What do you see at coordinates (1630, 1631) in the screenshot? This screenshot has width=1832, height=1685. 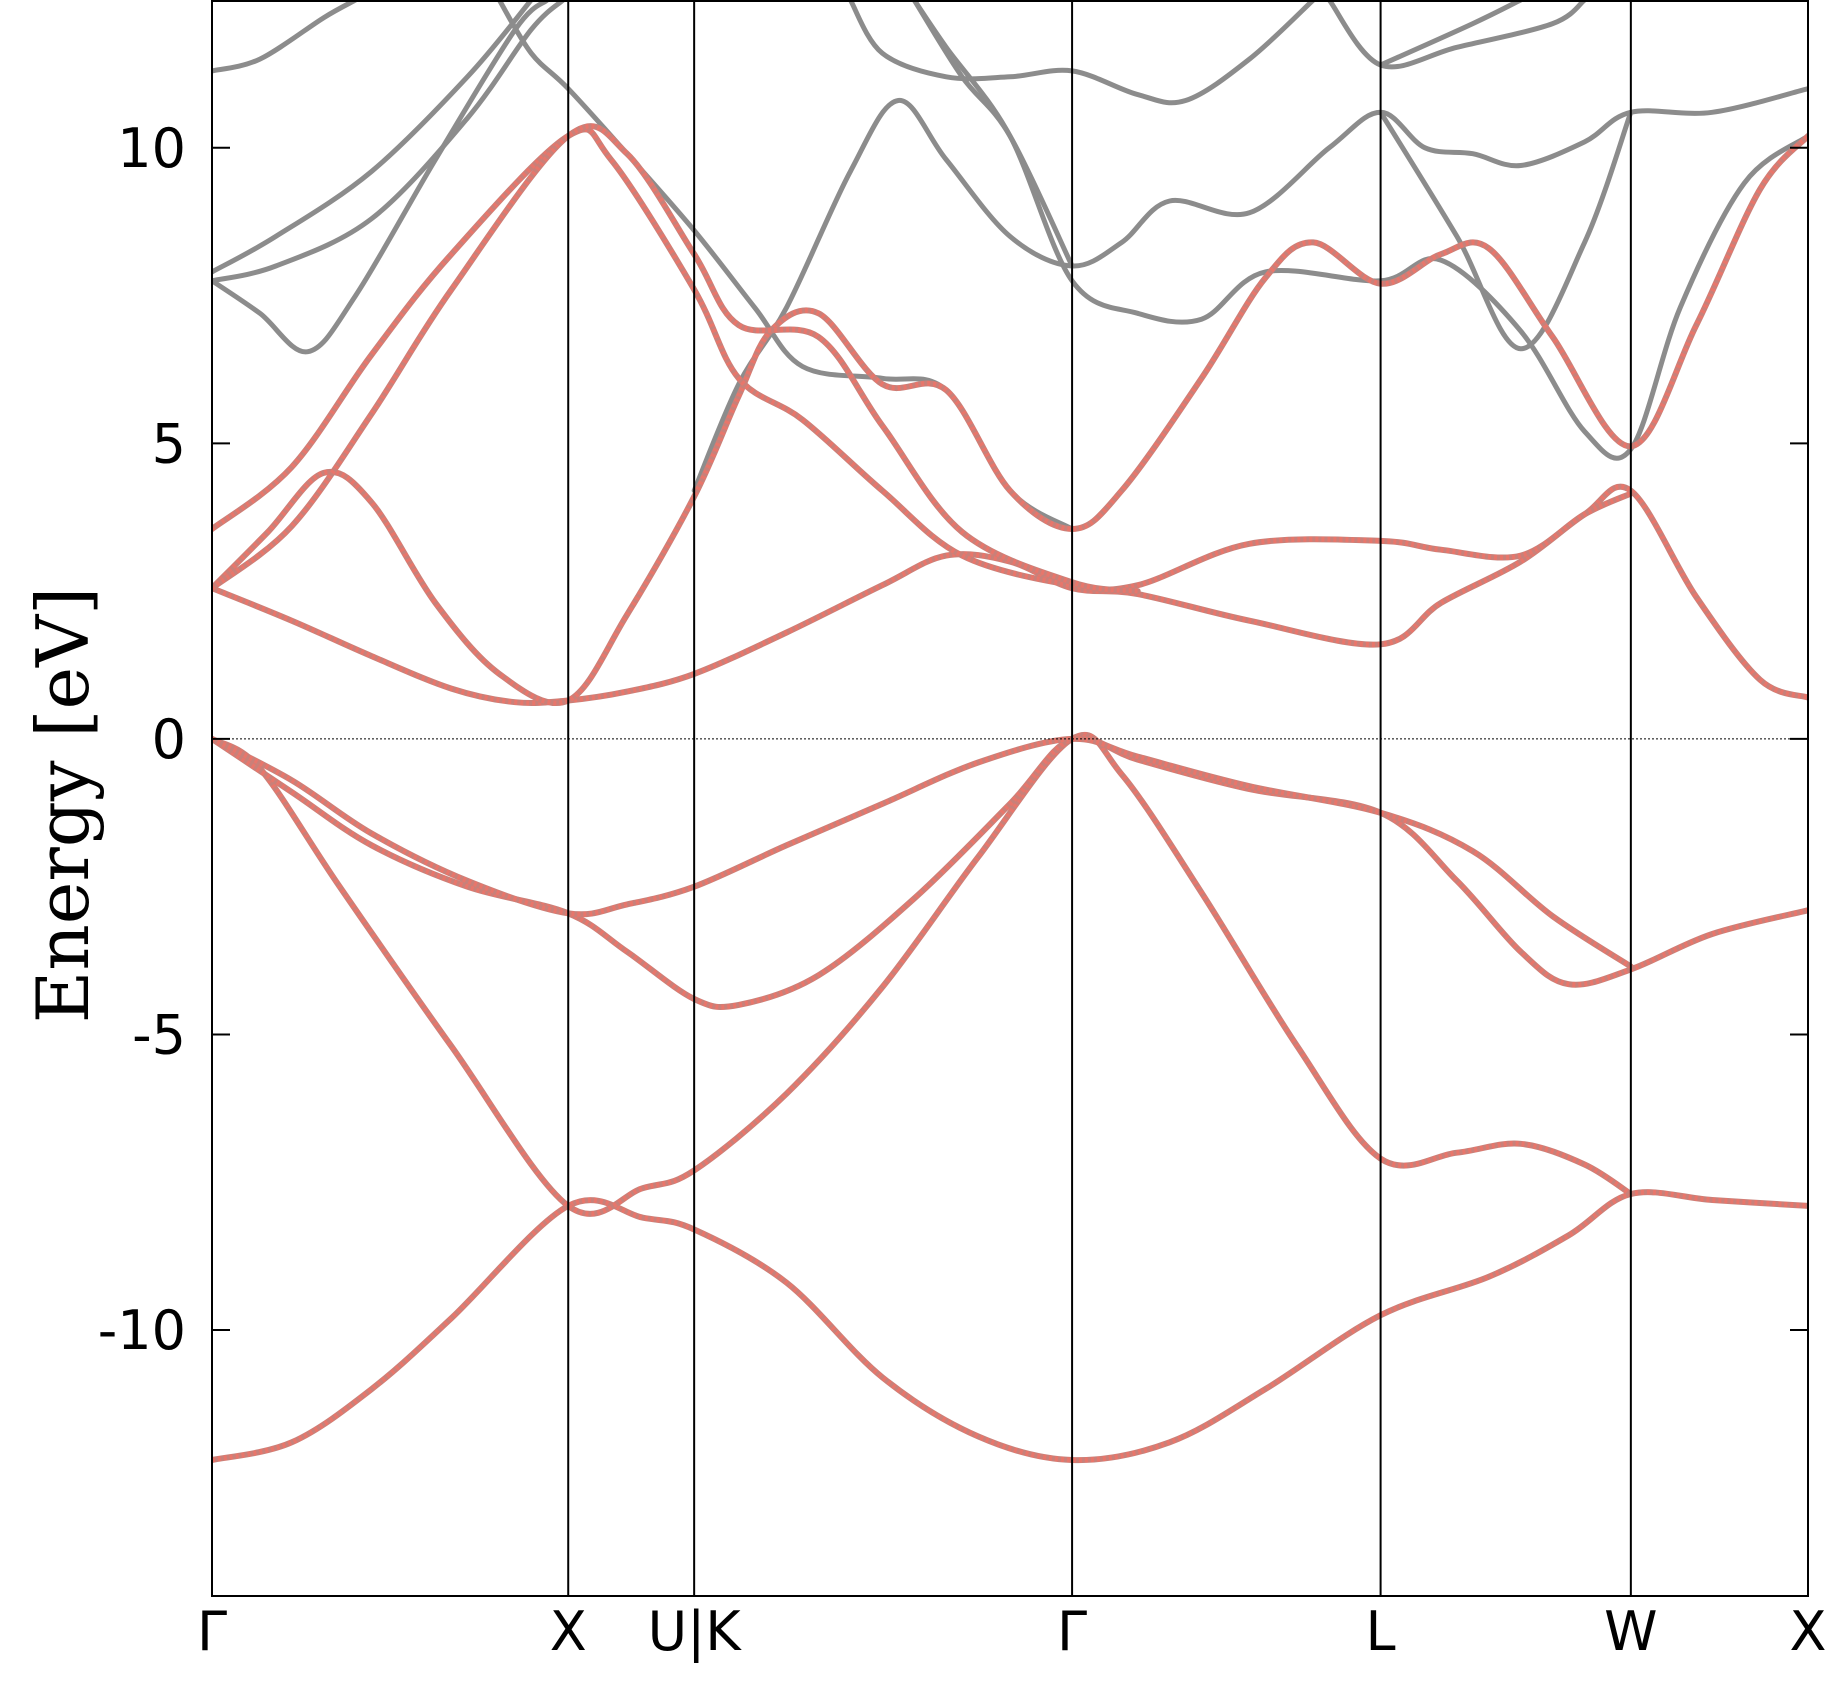 I see `x-tick-label-5: W` at bounding box center [1630, 1631].